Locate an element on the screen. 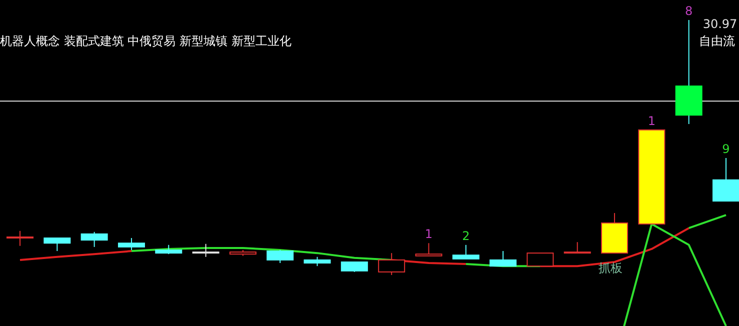 The width and height of the screenshot is (739, 326). text: 机器人概念 装配式建筑 中俄贸易 新型城镇 新型工业化 is located at coordinates (146, 41).